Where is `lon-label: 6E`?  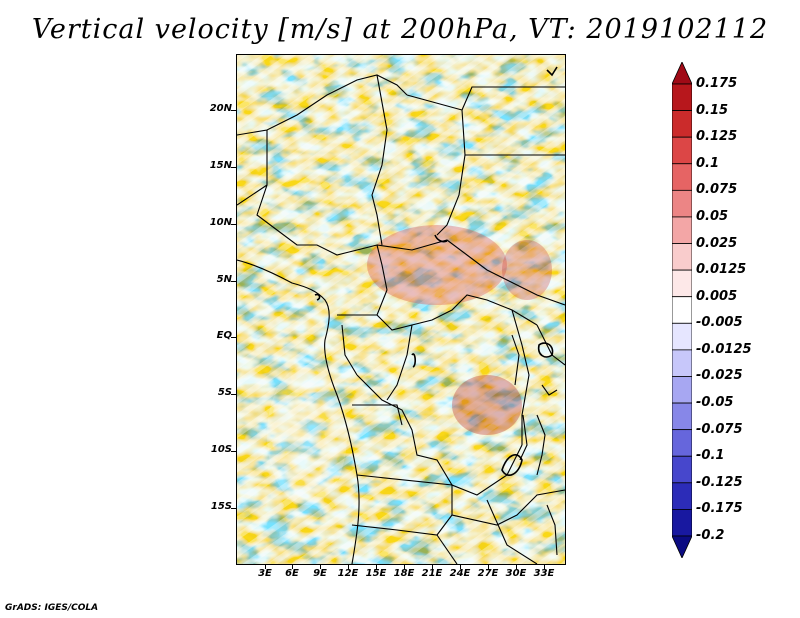
lon-label: 6E is located at coordinates (292, 573).